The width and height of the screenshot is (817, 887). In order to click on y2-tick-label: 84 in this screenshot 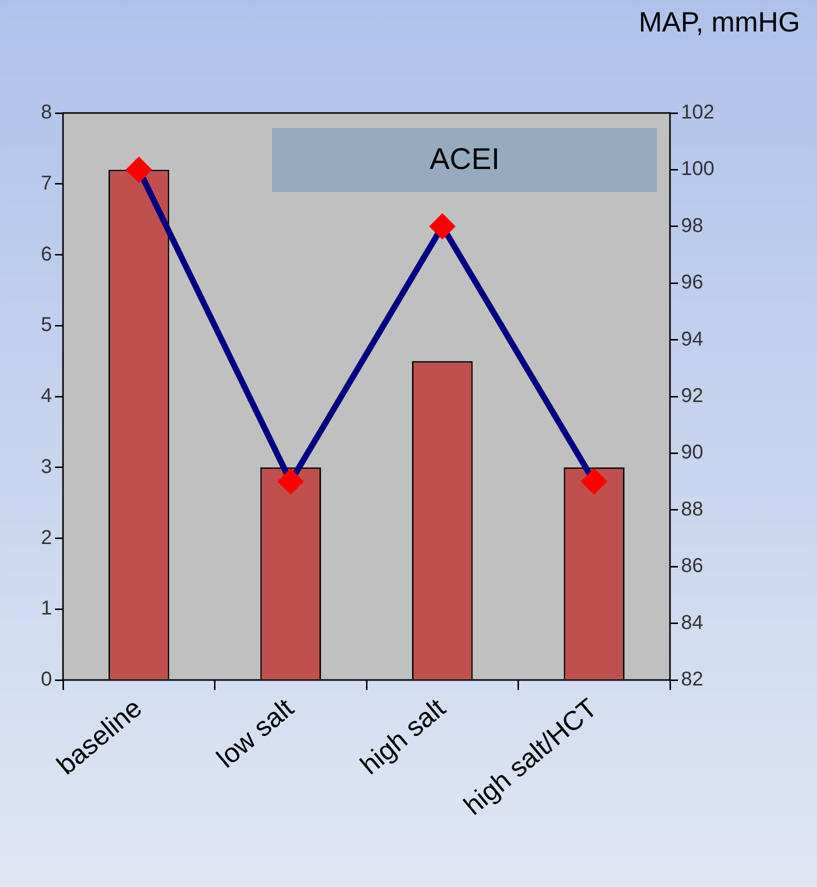, I will do `click(692, 623)`.